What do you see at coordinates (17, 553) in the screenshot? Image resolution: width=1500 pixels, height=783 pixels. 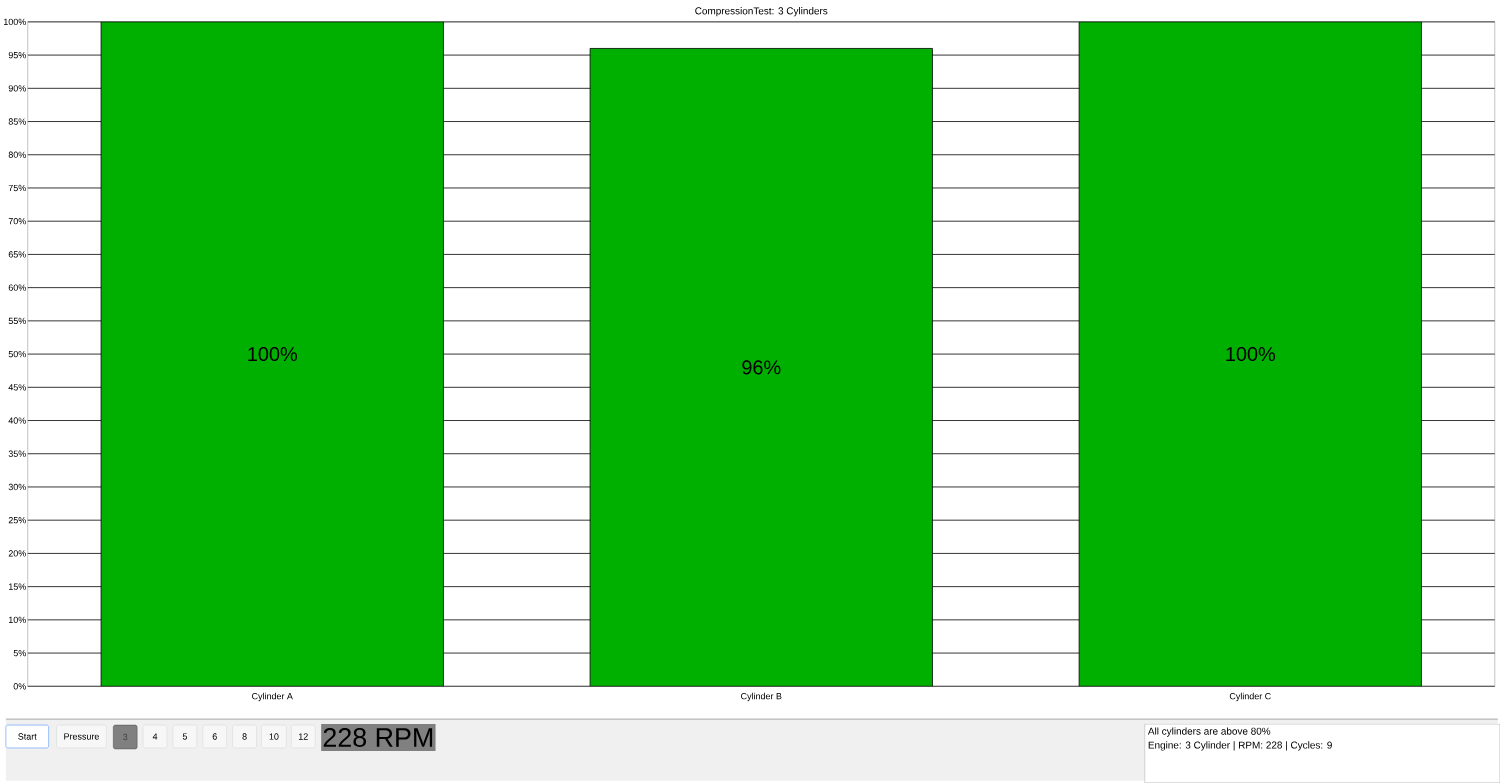 I see `y-tick-label: 20%` at bounding box center [17, 553].